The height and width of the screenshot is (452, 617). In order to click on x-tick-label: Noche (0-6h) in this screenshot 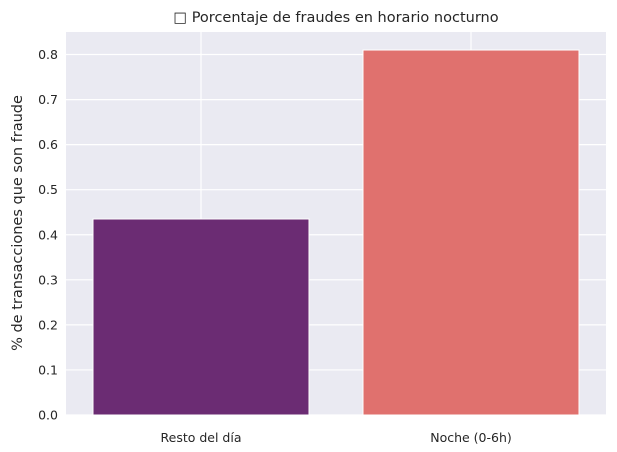, I will do `click(471, 437)`.